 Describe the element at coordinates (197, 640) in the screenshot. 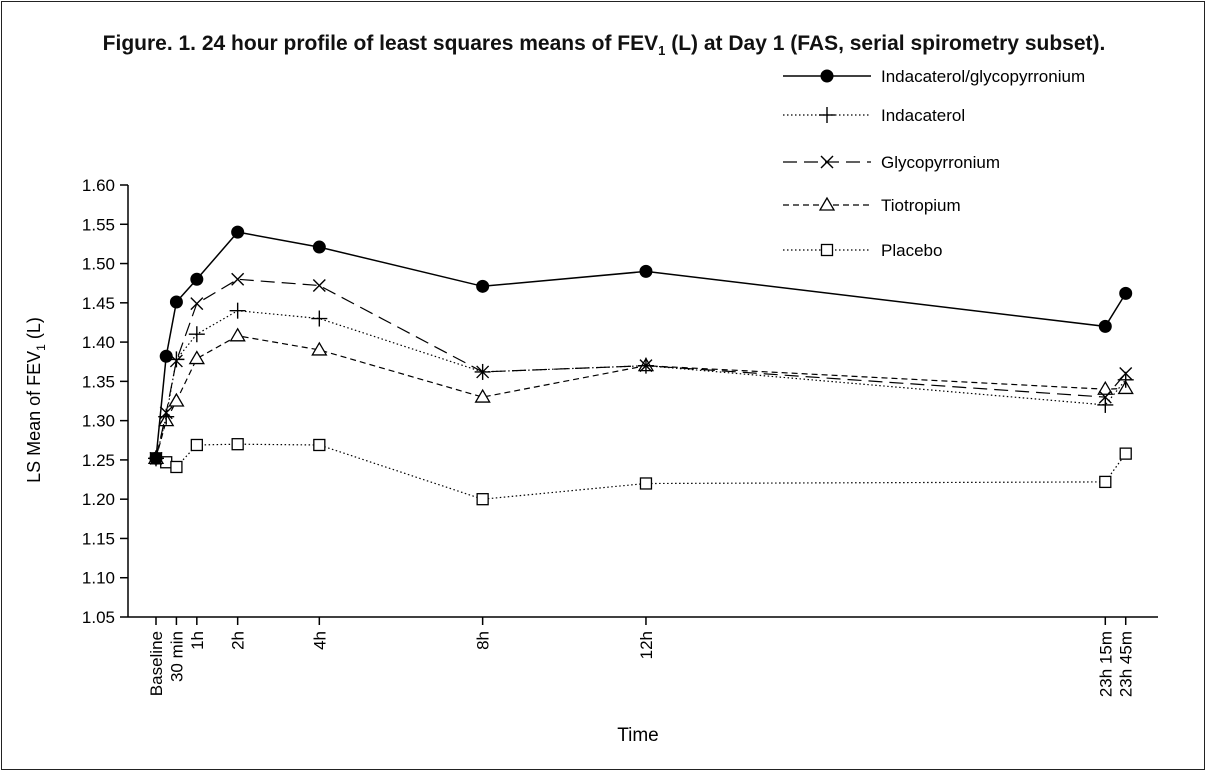

I see `x-tick-label: 1h` at that location.